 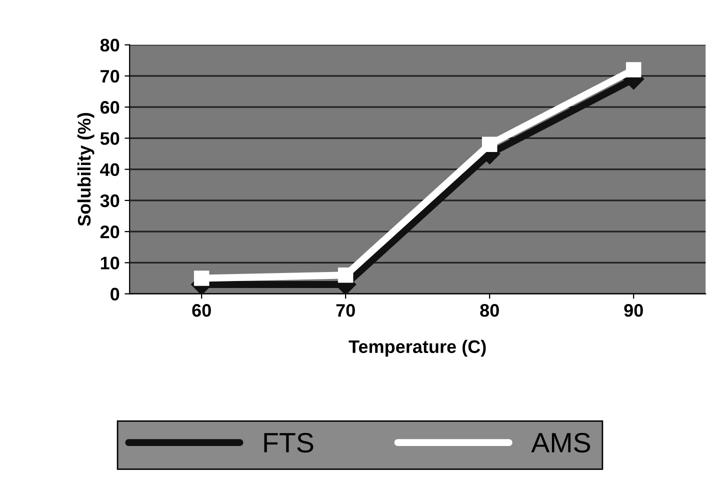 What do you see at coordinates (489, 310) in the screenshot?
I see `x-tick-label: 80` at bounding box center [489, 310].